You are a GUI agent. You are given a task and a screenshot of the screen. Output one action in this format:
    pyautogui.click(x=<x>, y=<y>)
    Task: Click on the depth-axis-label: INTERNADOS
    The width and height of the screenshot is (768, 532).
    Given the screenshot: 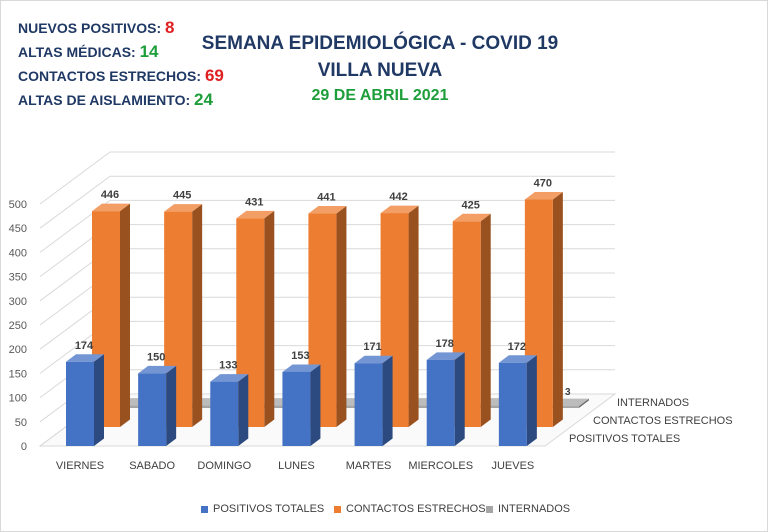 What is the action you would take?
    pyautogui.click(x=653, y=403)
    